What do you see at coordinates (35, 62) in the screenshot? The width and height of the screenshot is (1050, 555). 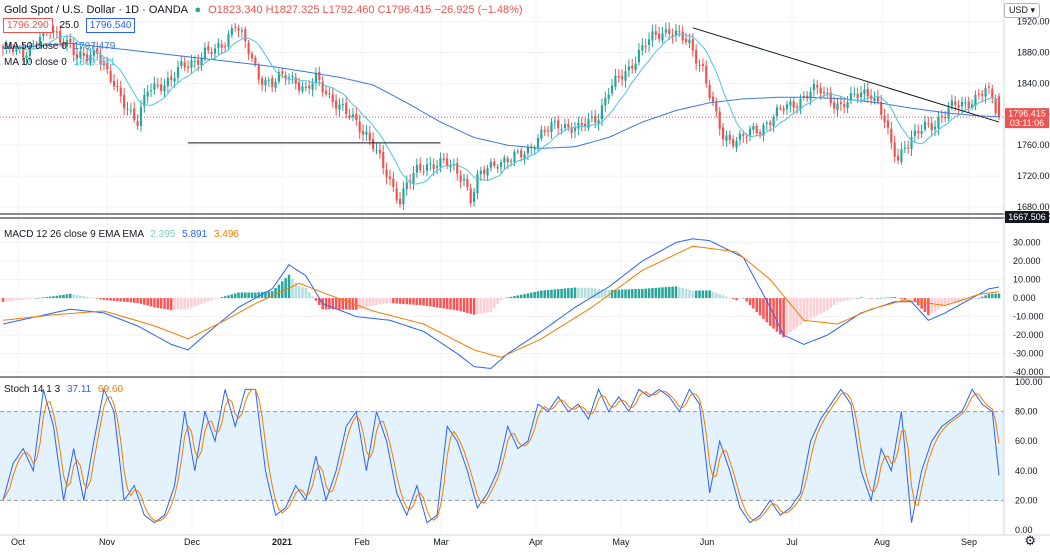 I see `ma10-label: MA 10 close 0` at bounding box center [35, 62].